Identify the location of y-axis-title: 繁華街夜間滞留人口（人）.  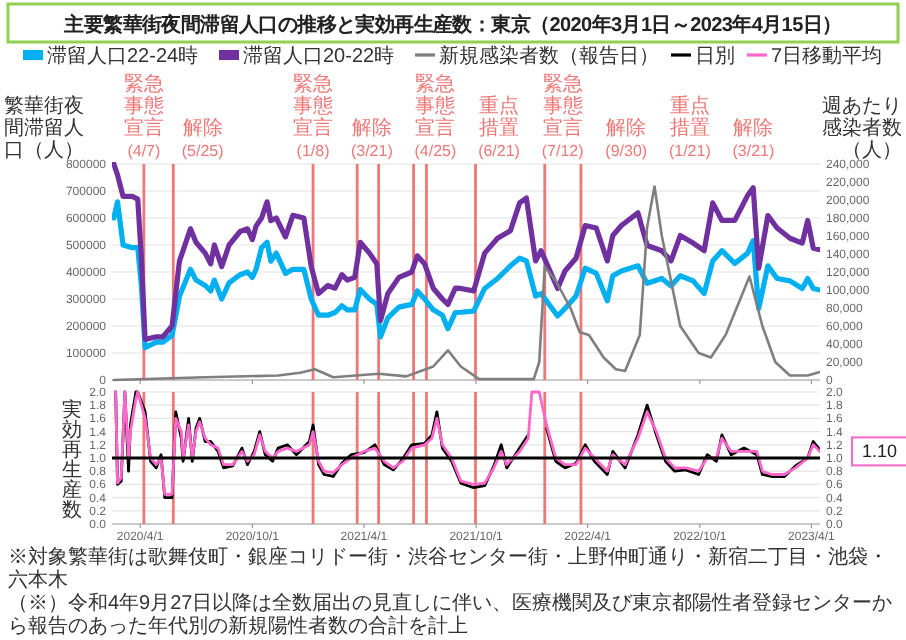
(44, 128).